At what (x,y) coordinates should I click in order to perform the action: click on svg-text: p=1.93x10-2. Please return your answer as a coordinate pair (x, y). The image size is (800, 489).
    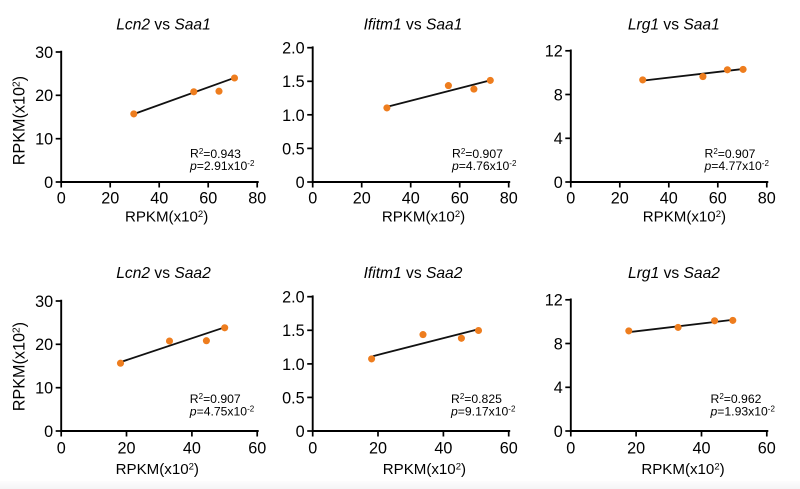
    Looking at the image, I should click on (743, 411).